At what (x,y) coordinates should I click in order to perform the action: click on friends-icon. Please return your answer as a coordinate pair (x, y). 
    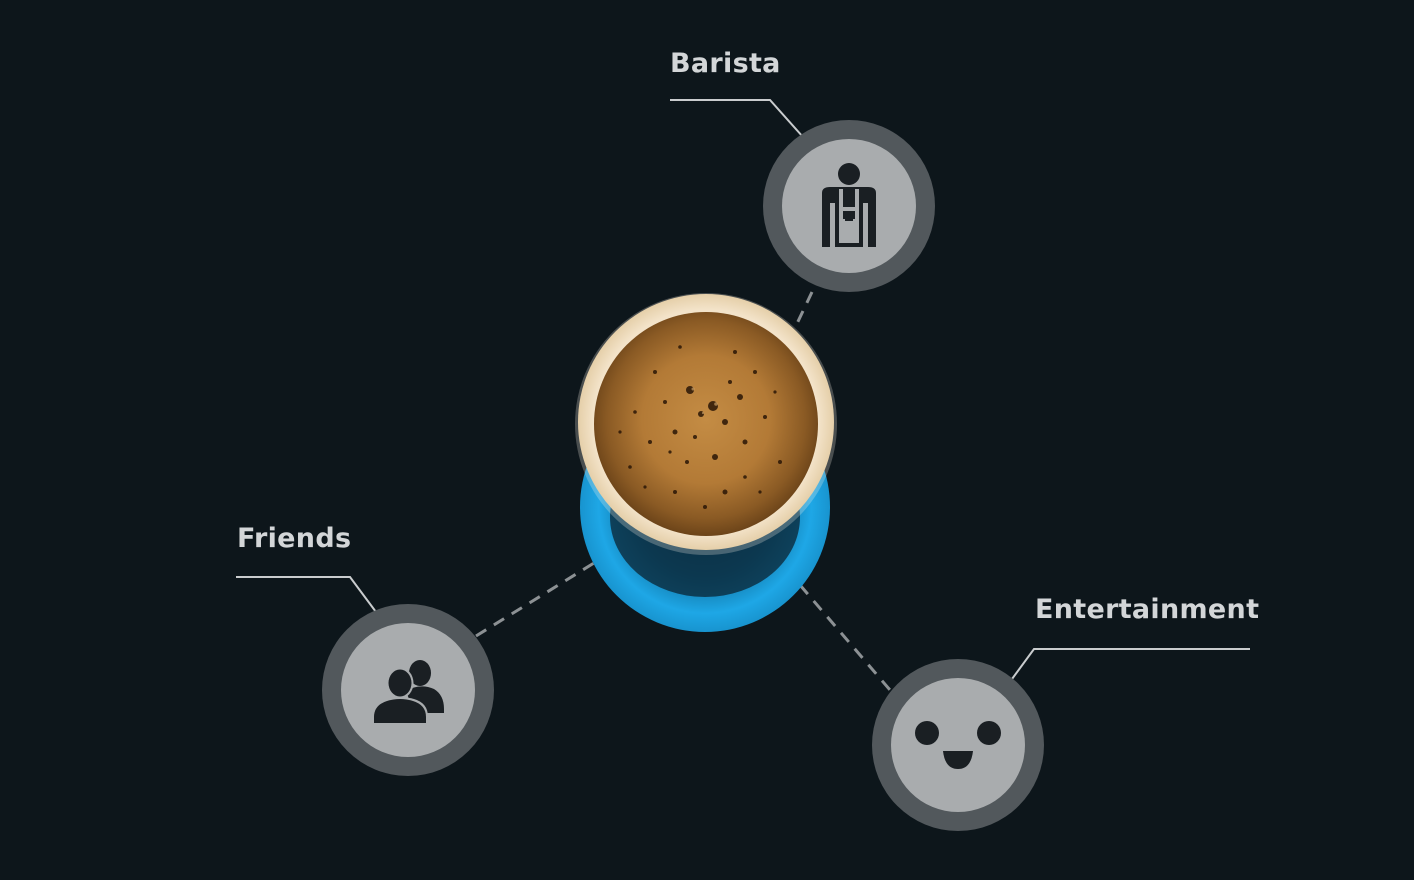
    Looking at the image, I should click on (408, 691).